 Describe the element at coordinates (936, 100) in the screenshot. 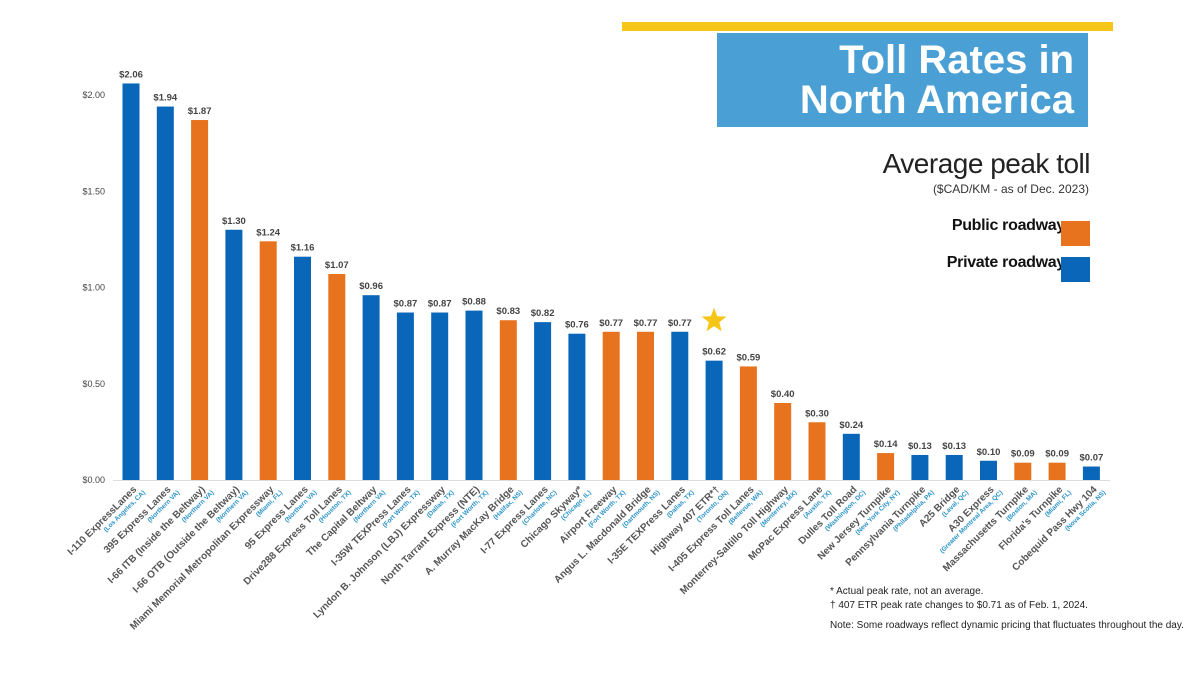

I see `title-line-2: North America` at that location.